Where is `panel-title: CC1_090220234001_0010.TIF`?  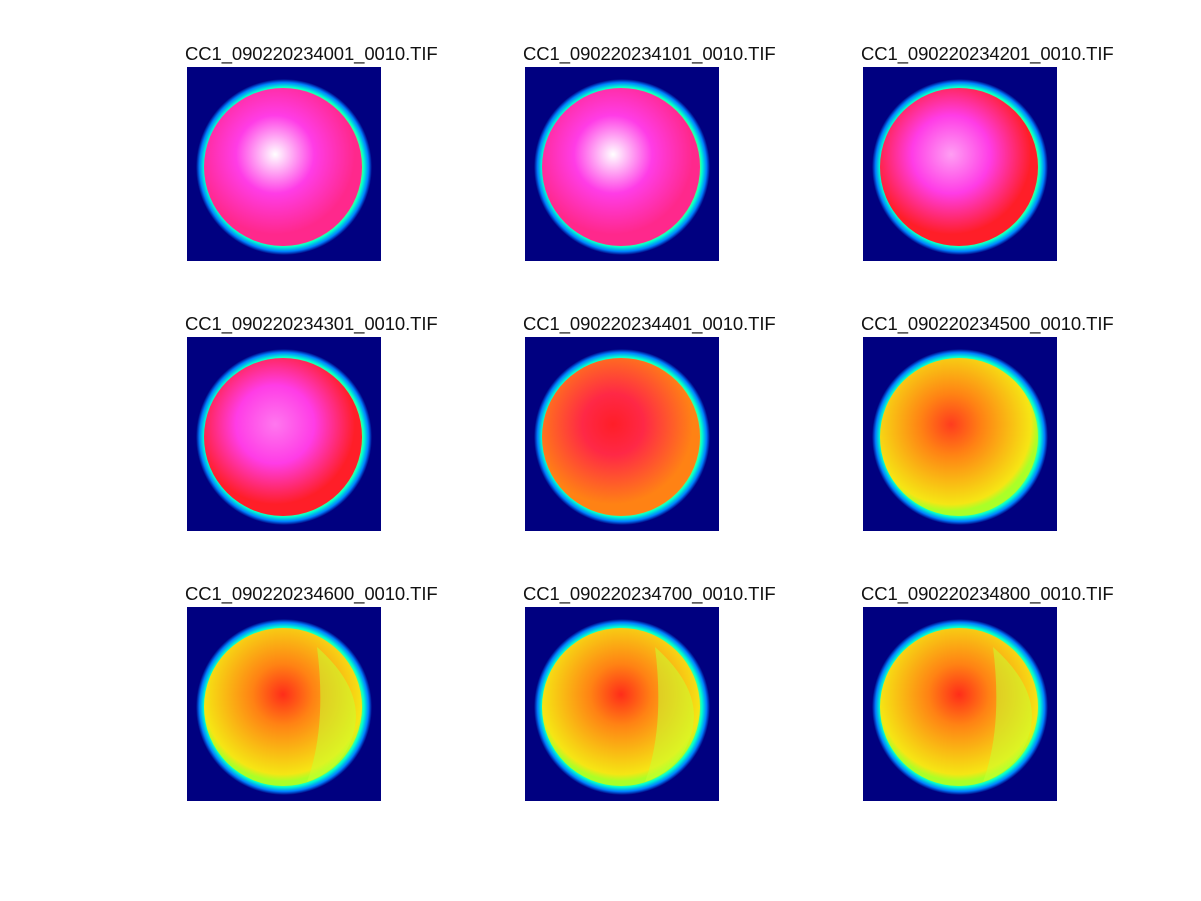 panel-title: CC1_090220234001_0010.TIF is located at coordinates (311, 53).